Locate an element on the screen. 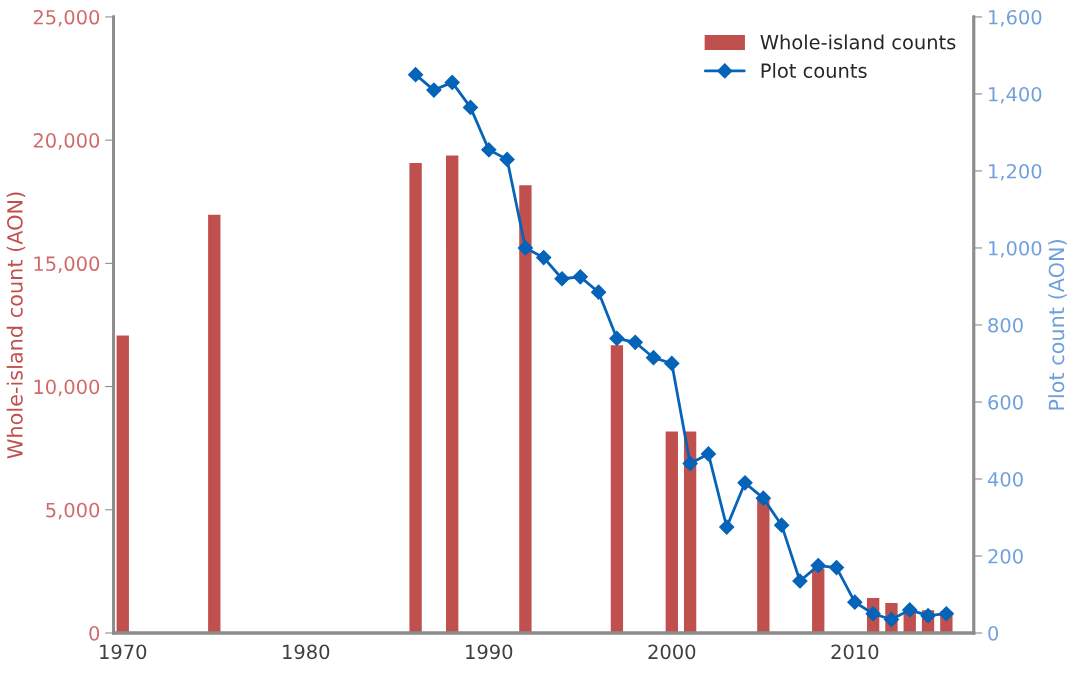  y2-tick-label: 0 is located at coordinates (993, 633).